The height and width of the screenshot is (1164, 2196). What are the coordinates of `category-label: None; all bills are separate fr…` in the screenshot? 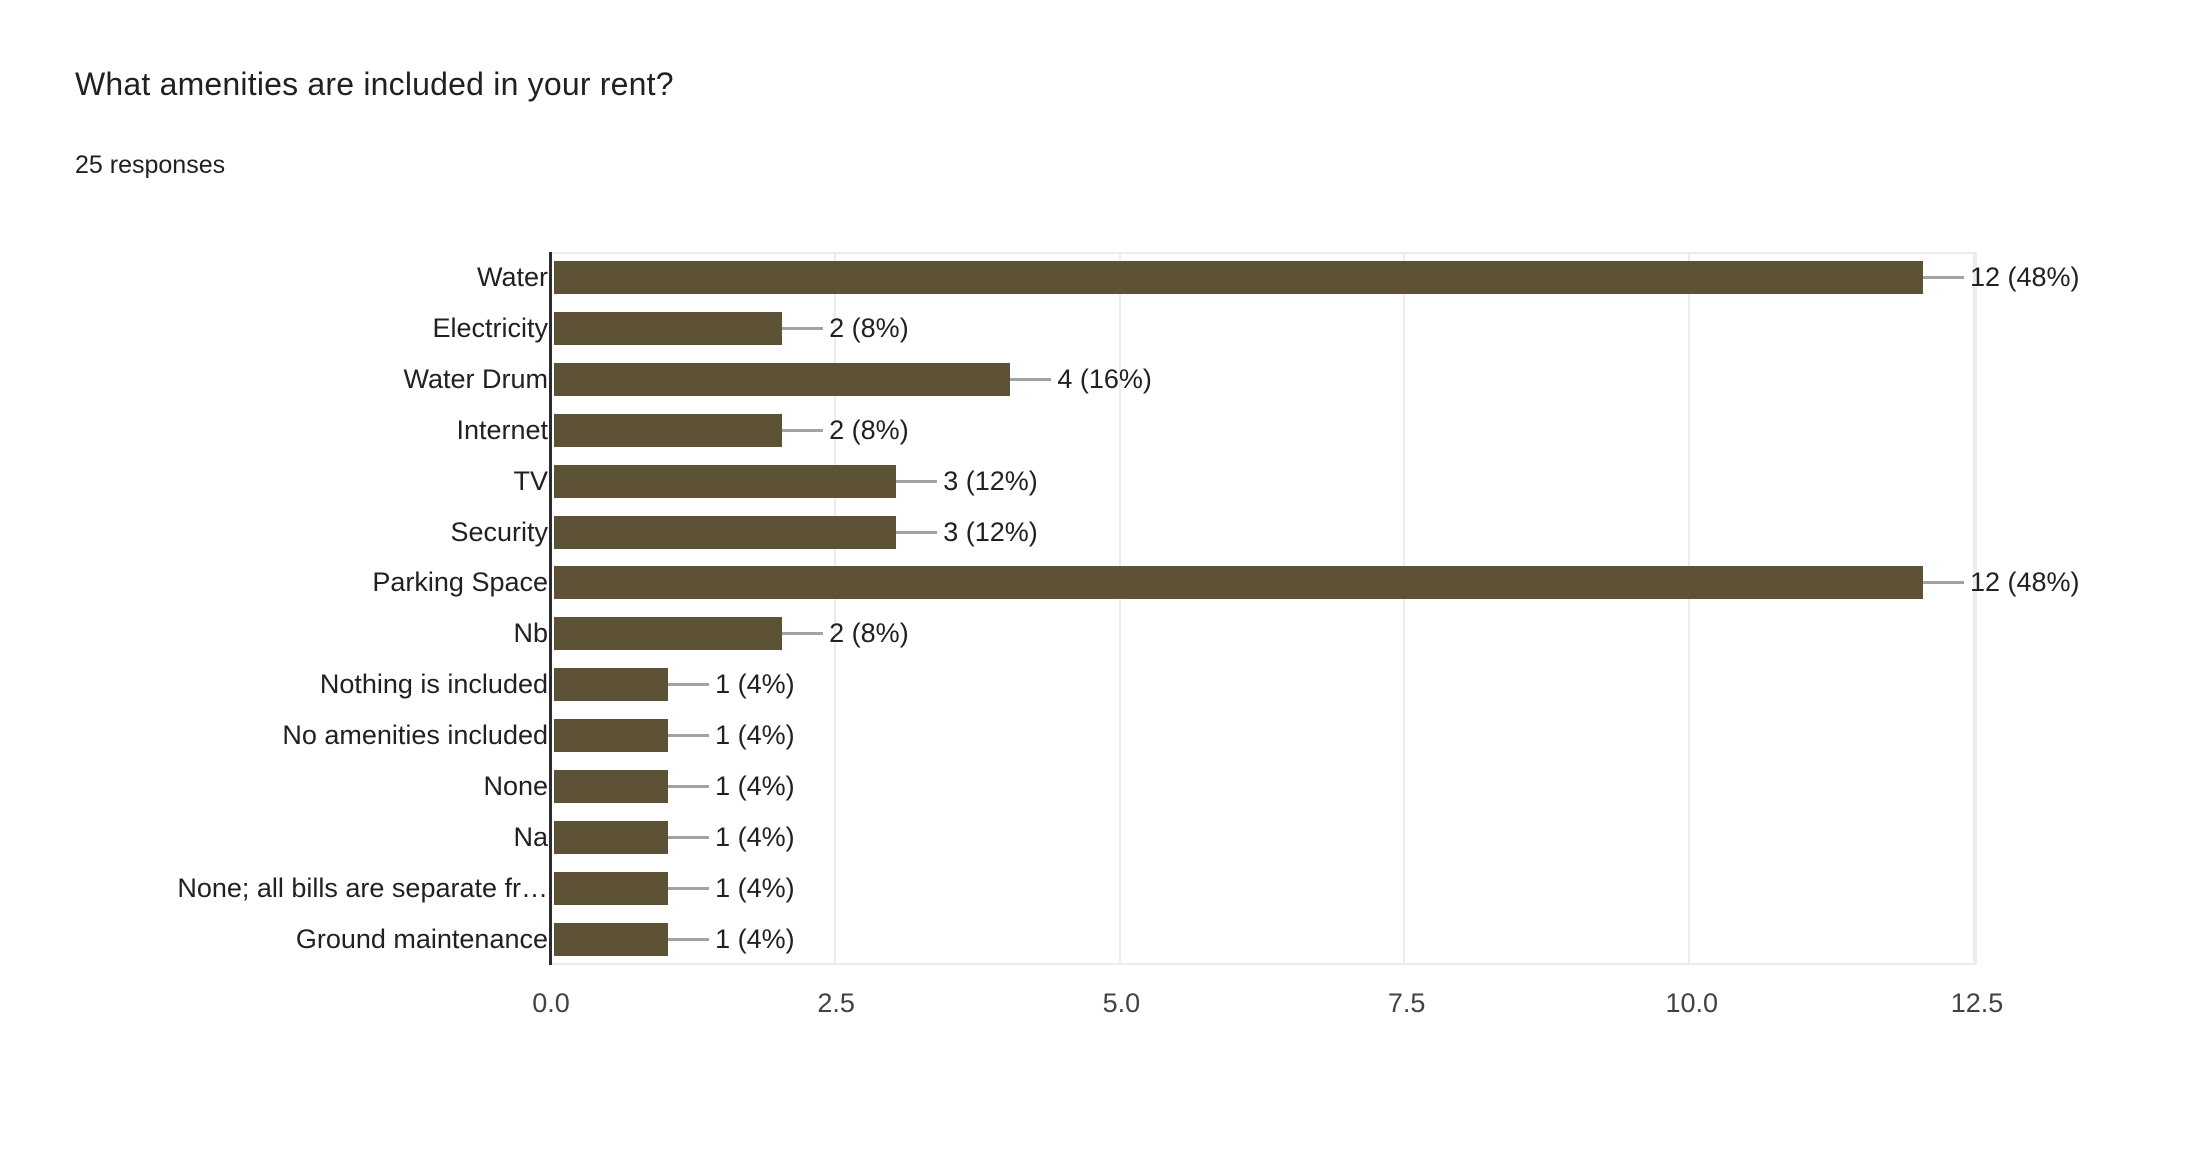 It's located at (362, 888).